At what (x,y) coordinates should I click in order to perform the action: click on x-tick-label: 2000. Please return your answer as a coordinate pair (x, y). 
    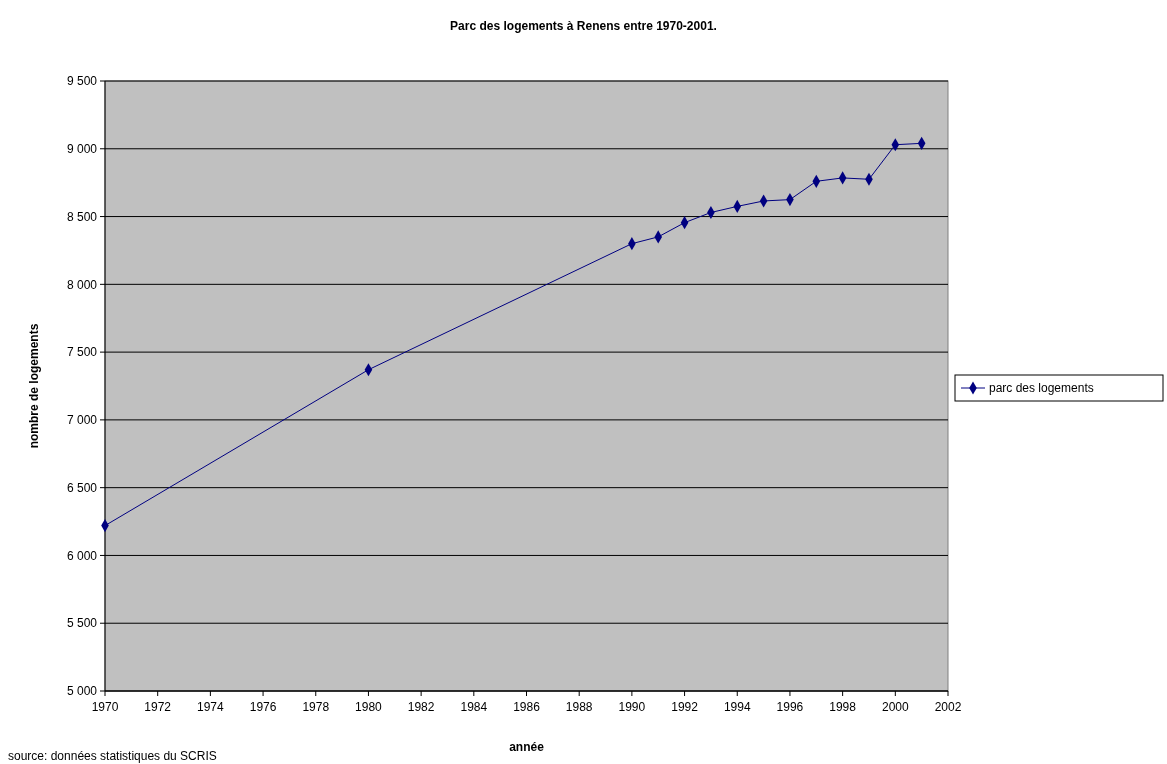
    Looking at the image, I should click on (895, 707).